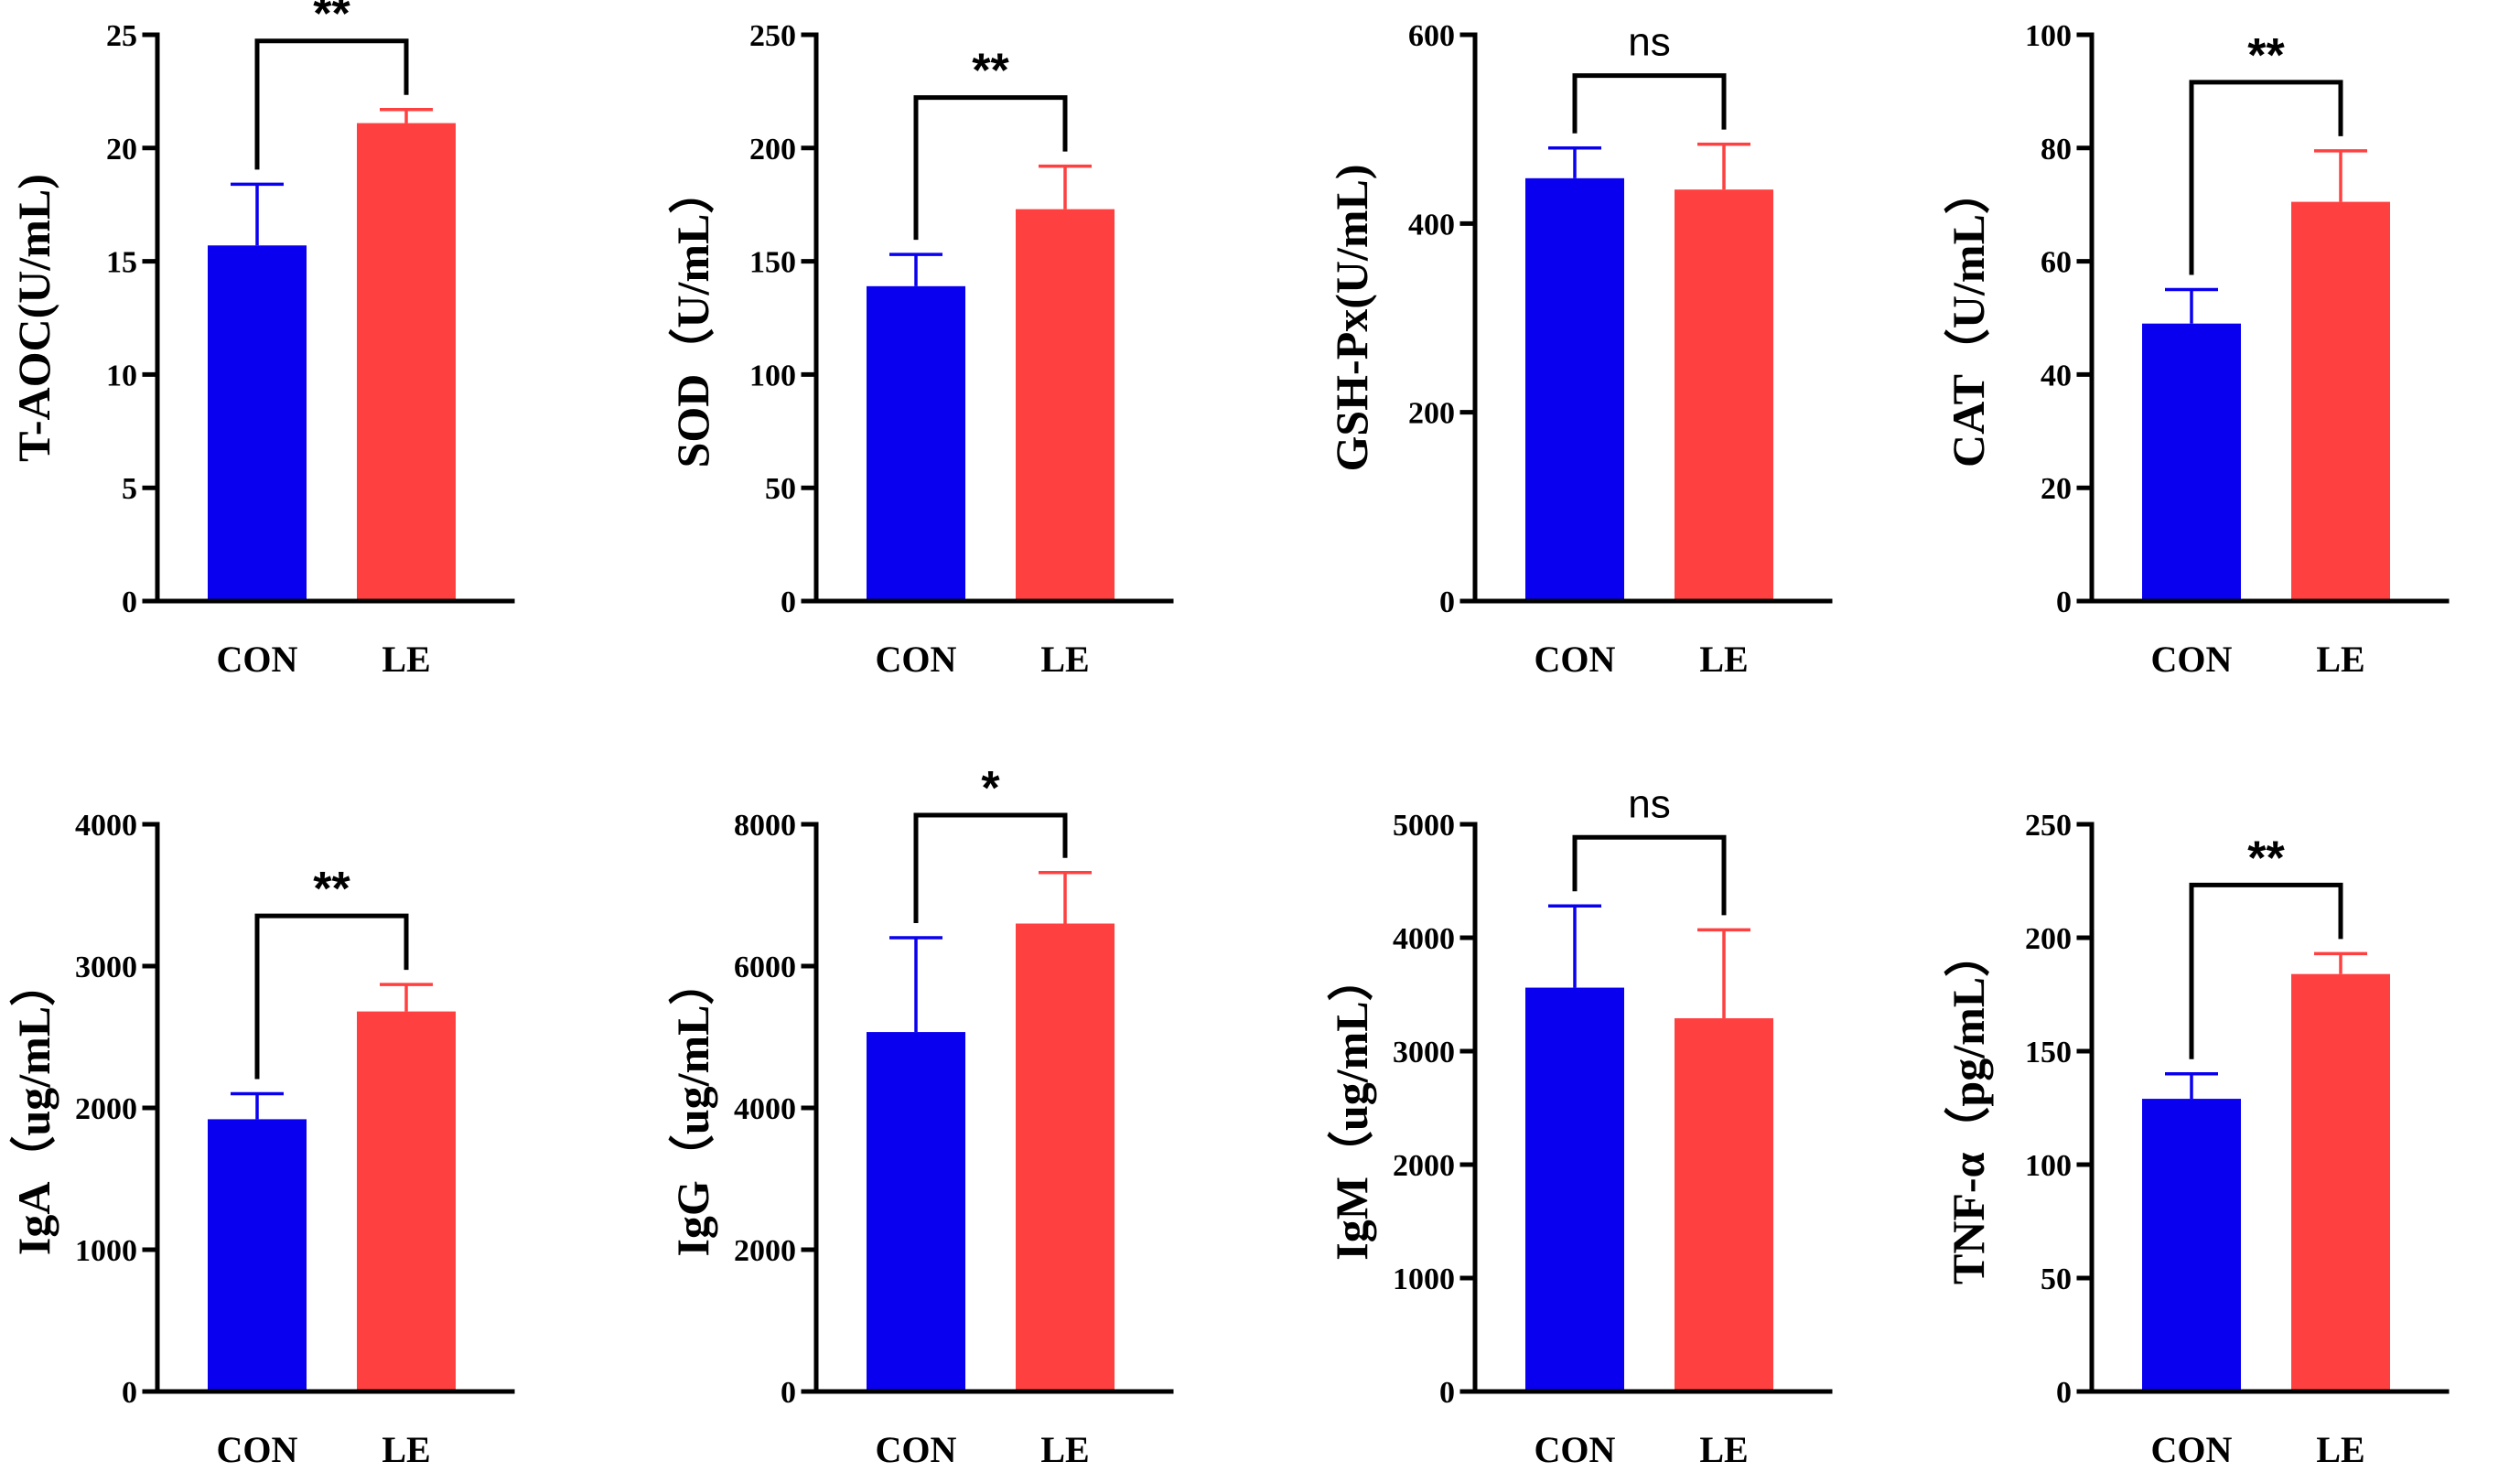 This screenshot has height=1472, width=2520. I want to click on chart-panel-8: CON LE 0 50 100 150 200 250 TNF-α（pg/mL） **, so click(2196, 1139).